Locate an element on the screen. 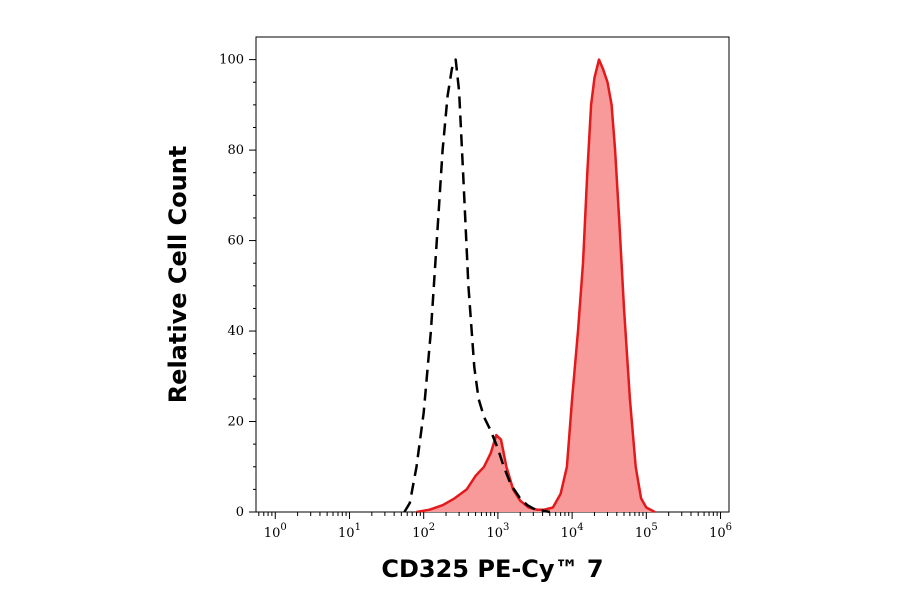 The height and width of the screenshot is (594, 900). y-tick-label: 100 is located at coordinates (231, 60).